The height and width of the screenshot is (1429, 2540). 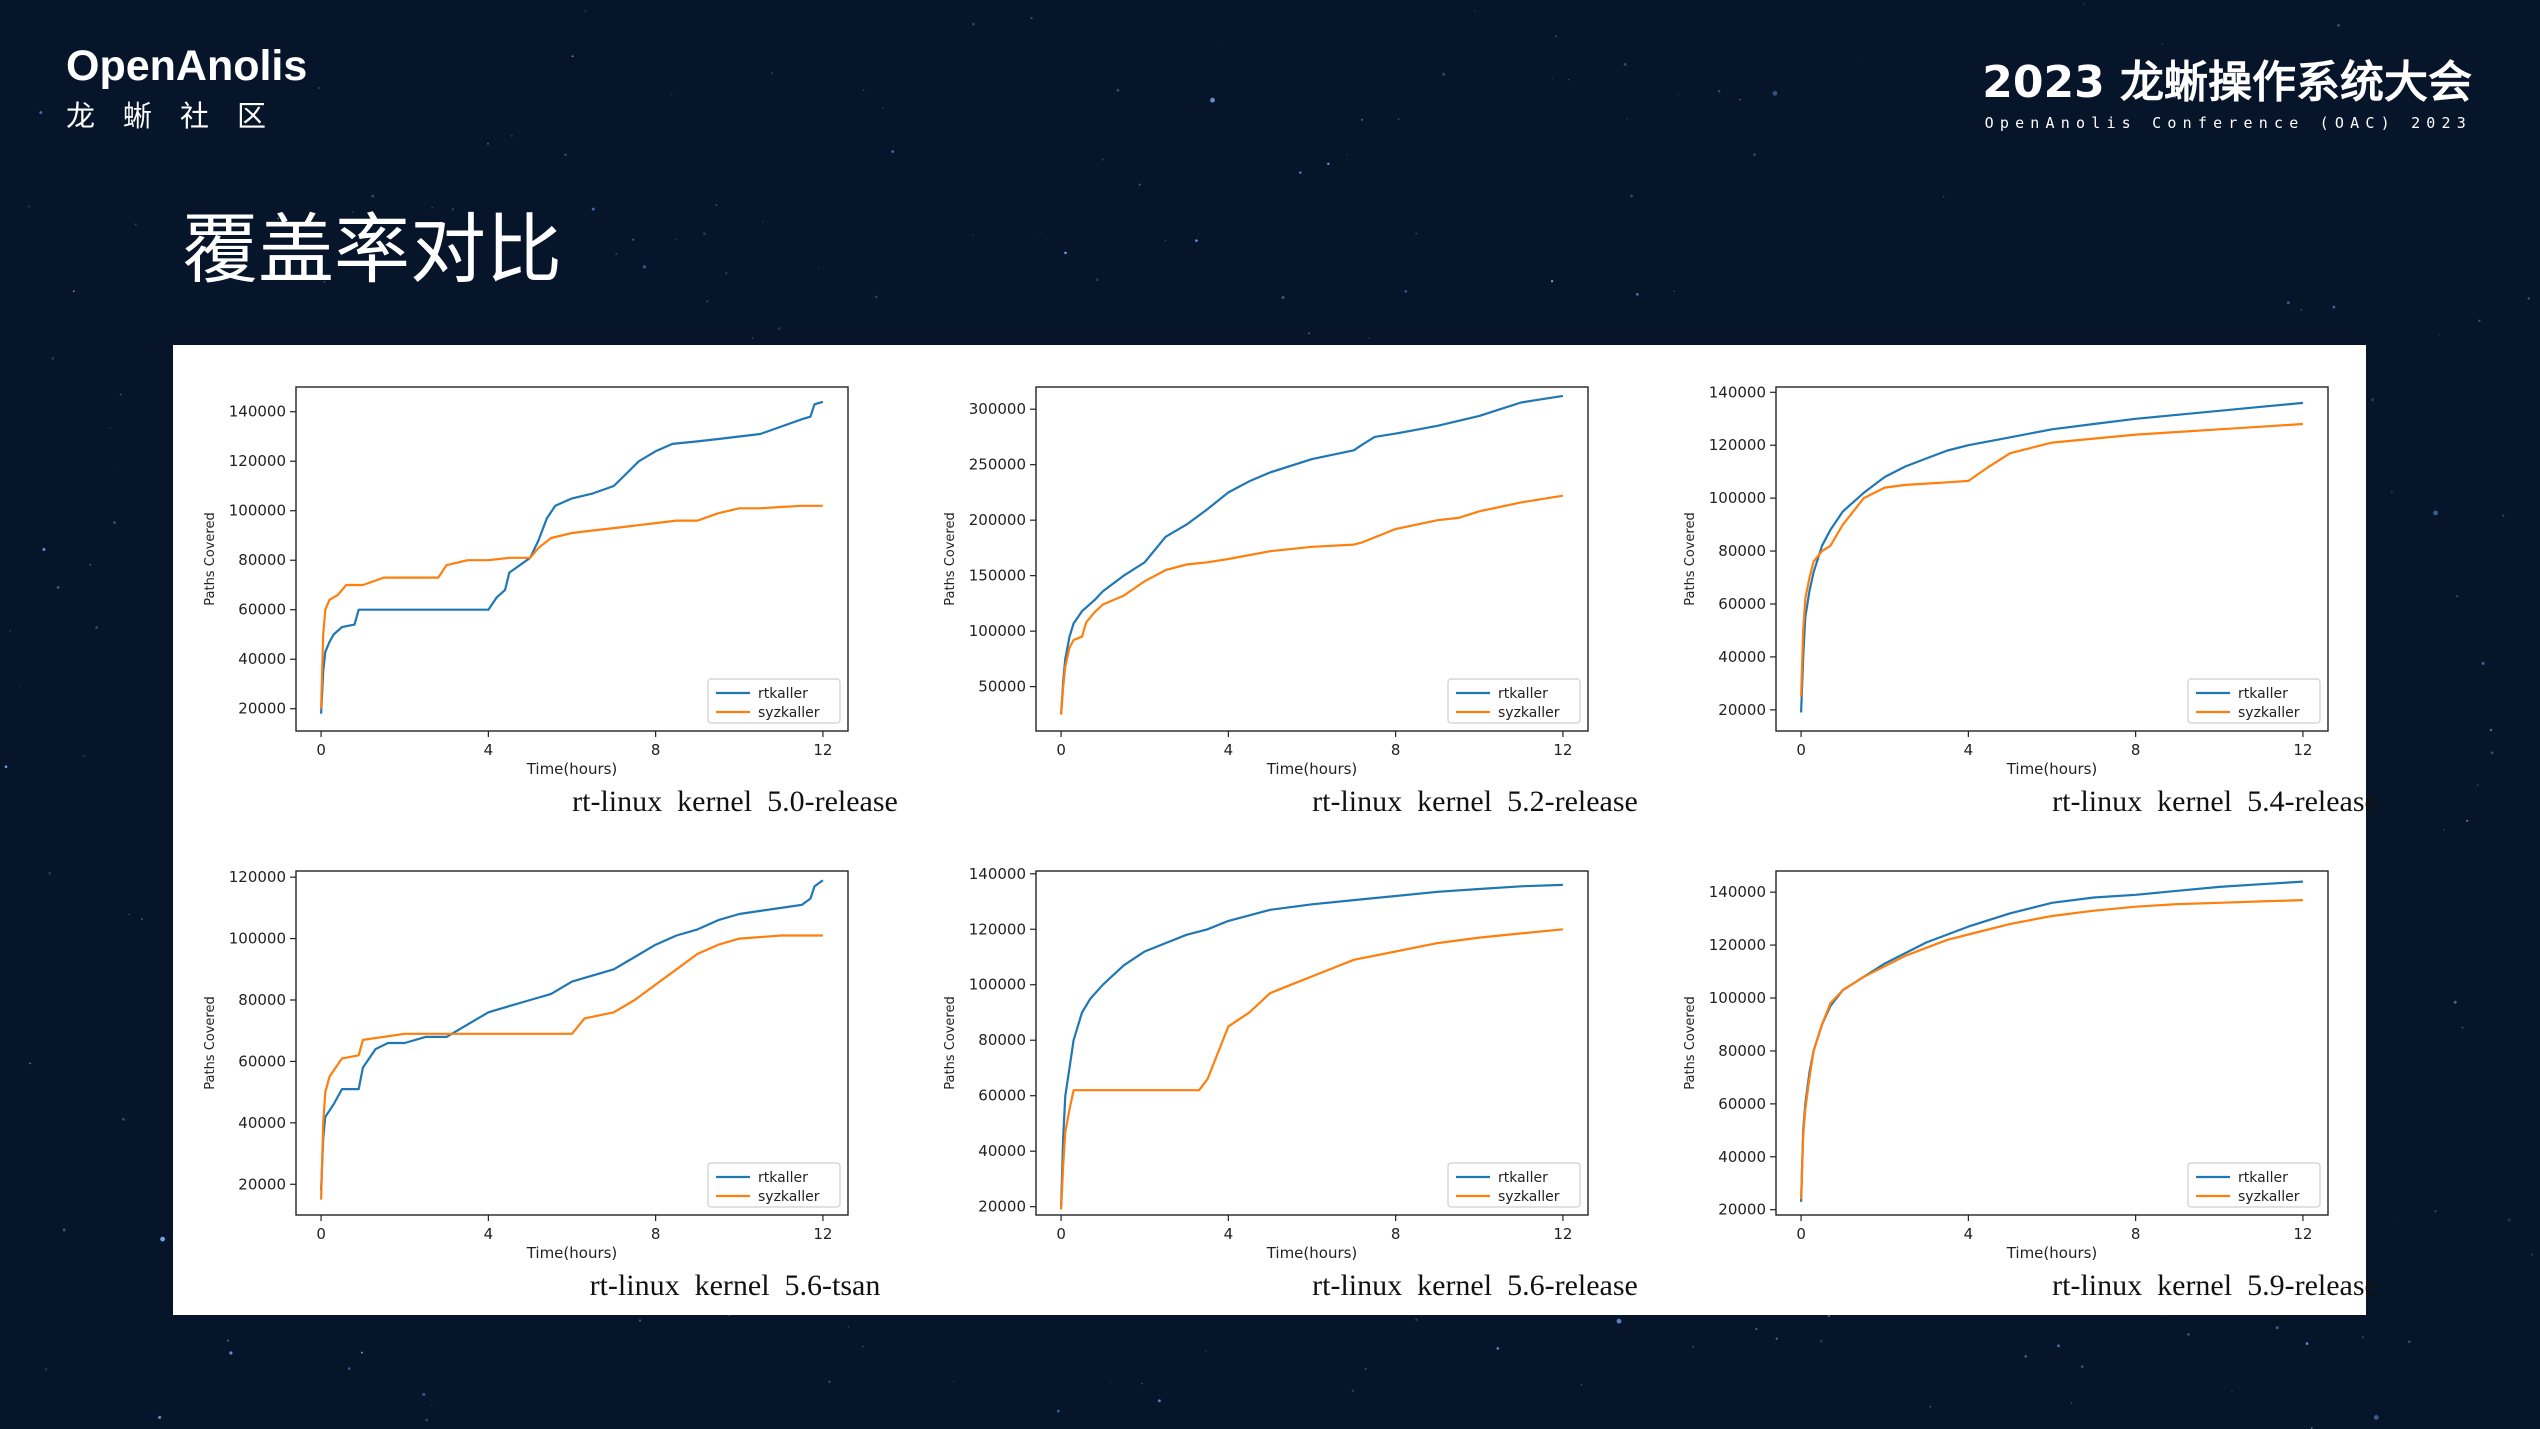 I want to click on plot-frame, so click(x=572, y=559).